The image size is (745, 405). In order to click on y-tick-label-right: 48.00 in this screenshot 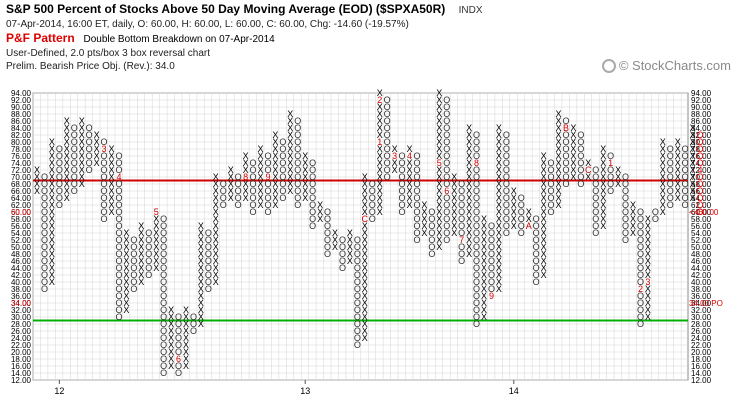, I will do `click(701, 254)`.